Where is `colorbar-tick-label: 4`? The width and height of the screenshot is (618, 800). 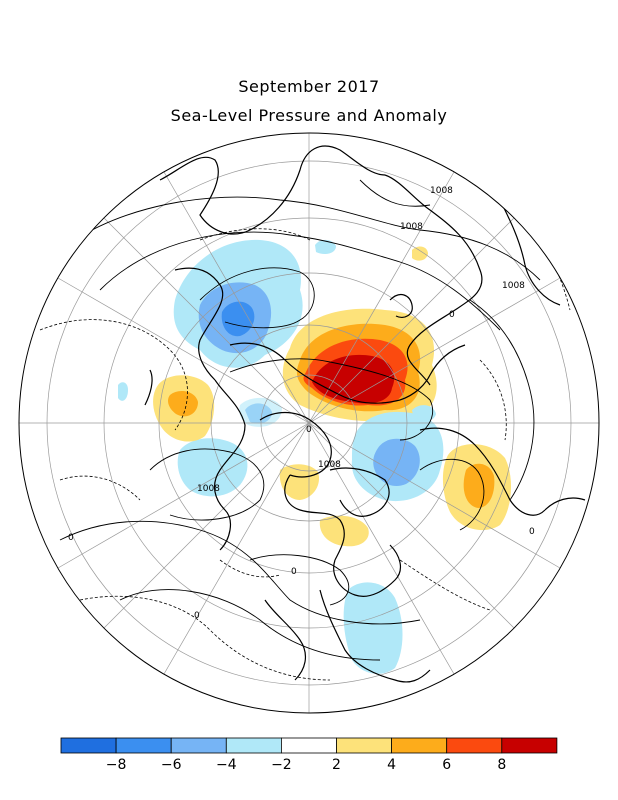 colorbar-tick-label: 4 is located at coordinates (391, 765).